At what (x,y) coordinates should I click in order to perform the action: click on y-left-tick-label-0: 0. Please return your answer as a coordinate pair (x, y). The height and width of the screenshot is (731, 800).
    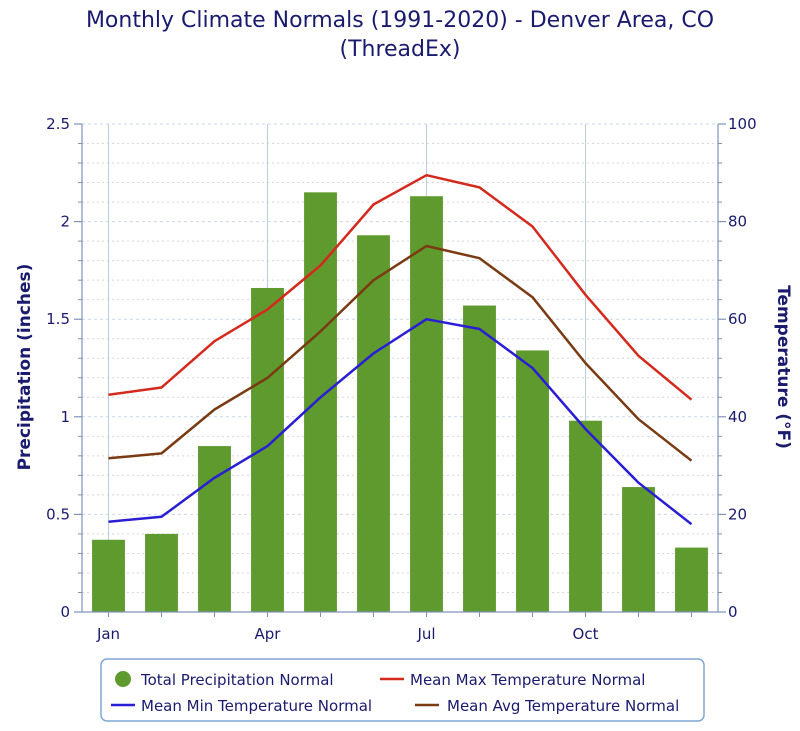
    Looking at the image, I should click on (65, 612).